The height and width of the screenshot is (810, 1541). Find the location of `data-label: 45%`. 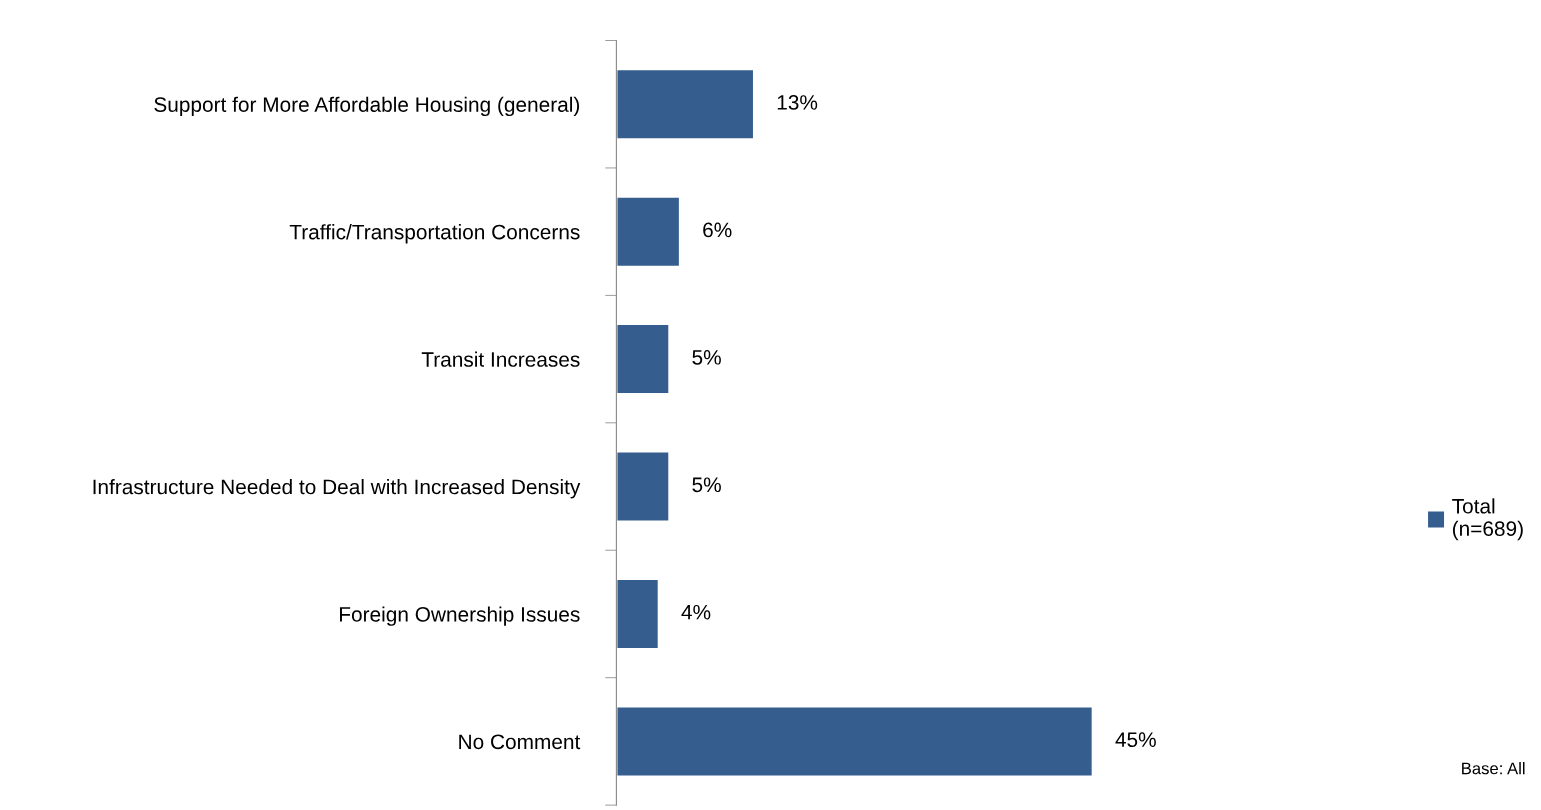

data-label: 45% is located at coordinates (1135, 740).